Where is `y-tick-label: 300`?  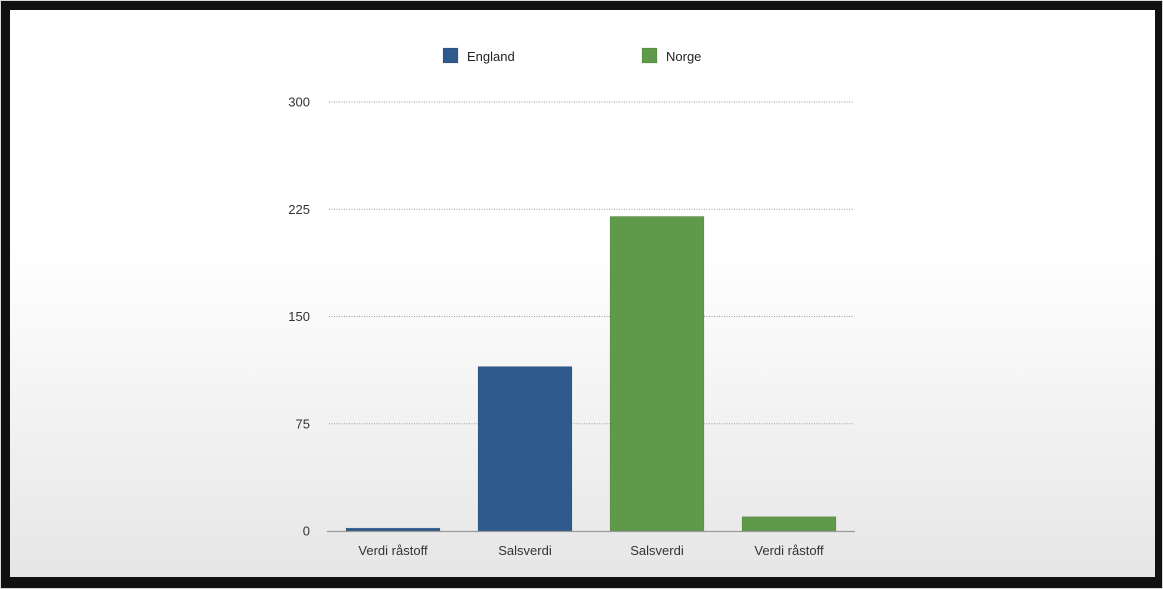 y-tick-label: 300 is located at coordinates (299, 102).